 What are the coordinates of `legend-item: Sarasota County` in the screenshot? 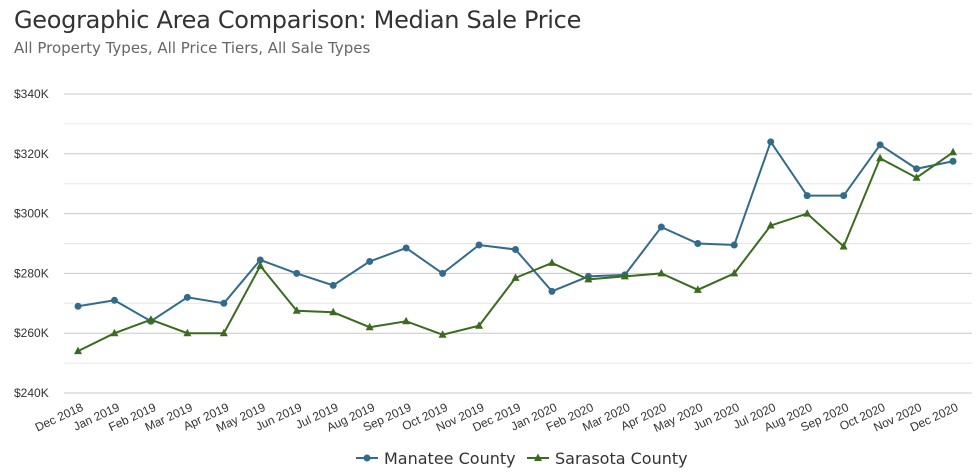 It's located at (607, 458).